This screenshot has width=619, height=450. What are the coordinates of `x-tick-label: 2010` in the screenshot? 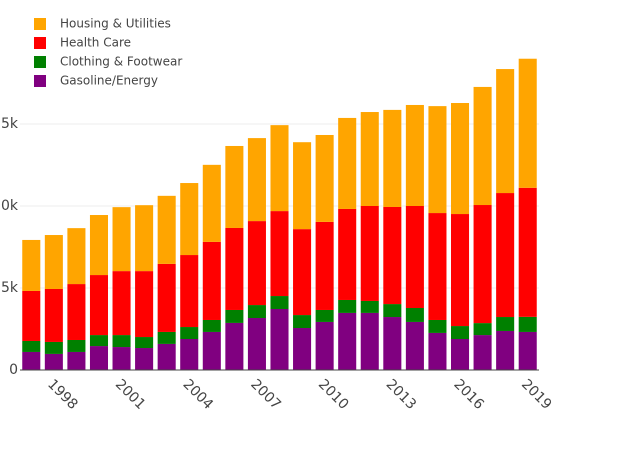 It's located at (333, 394).